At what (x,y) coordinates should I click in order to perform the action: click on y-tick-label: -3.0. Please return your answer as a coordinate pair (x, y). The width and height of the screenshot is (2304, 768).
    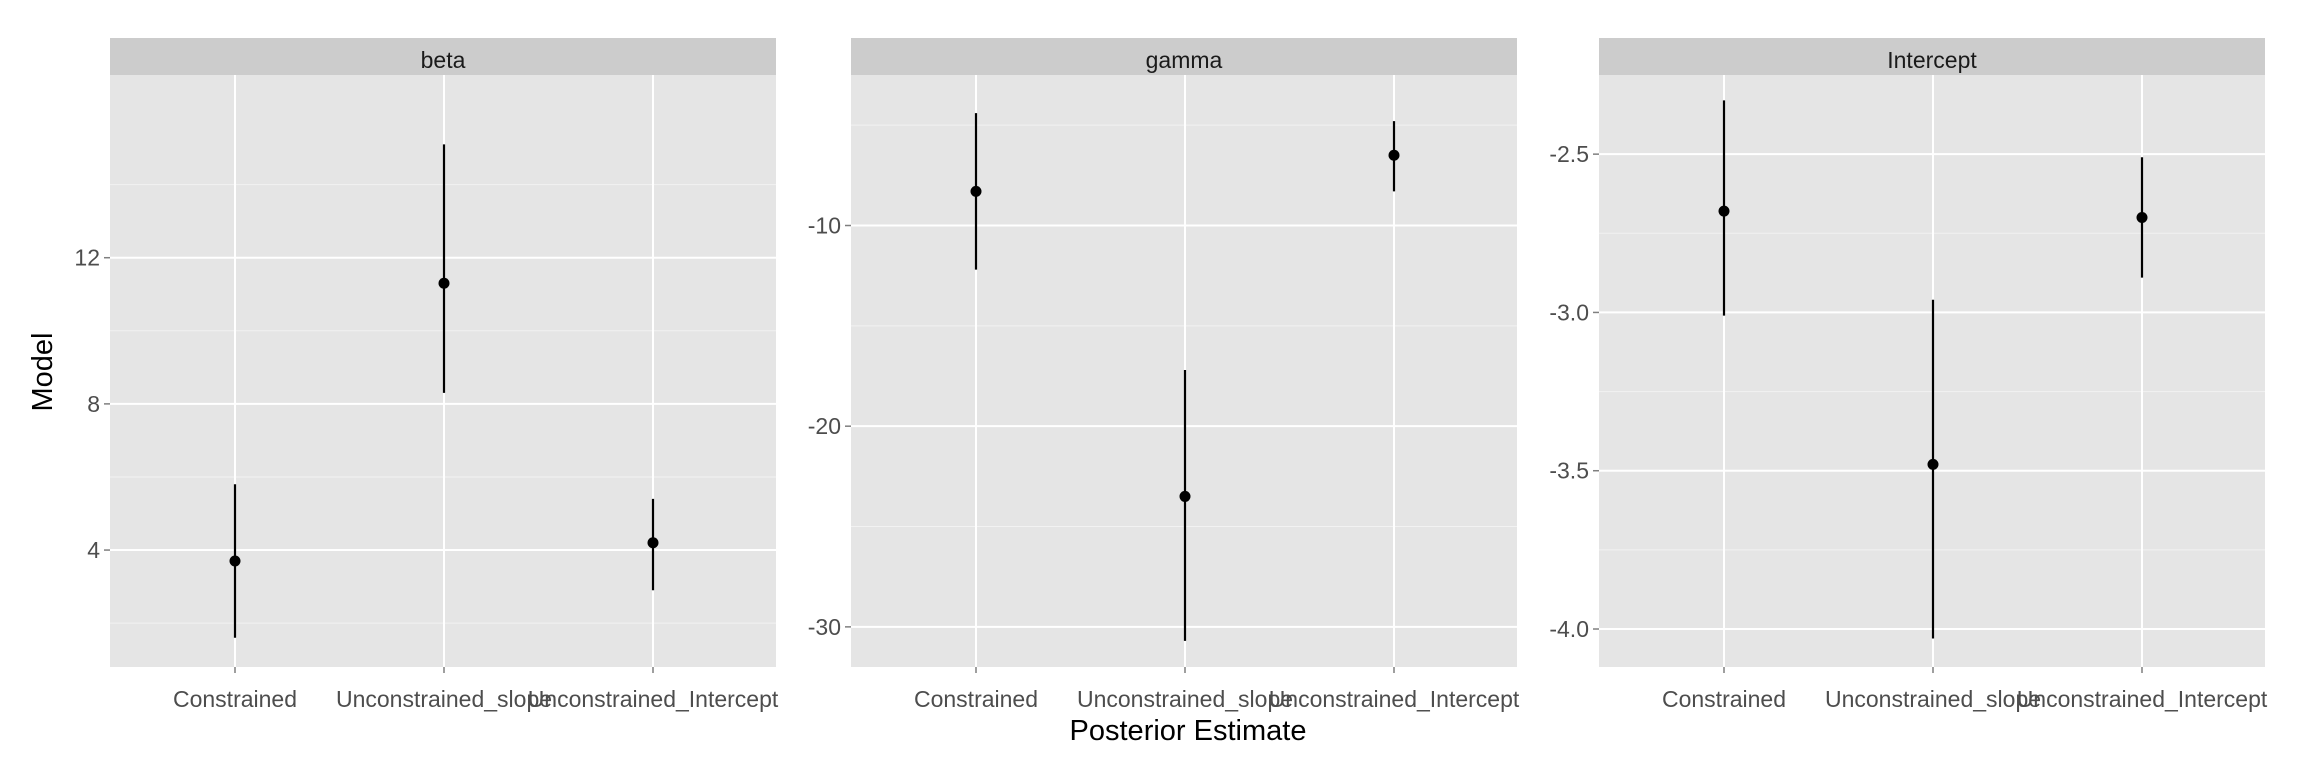
    Looking at the image, I should click on (1569, 312).